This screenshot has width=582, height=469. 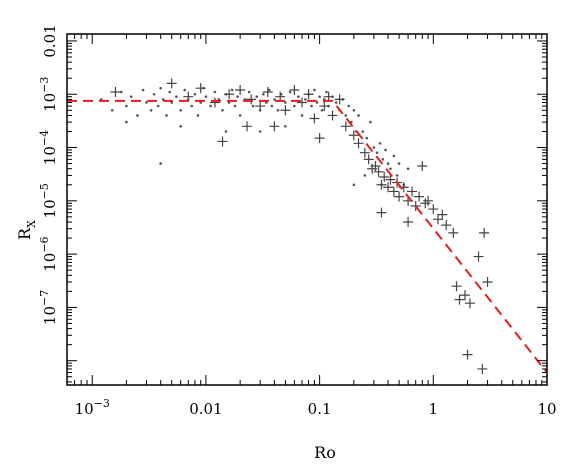 I want to click on y-tick-label: 0.01, so click(x=50, y=40).